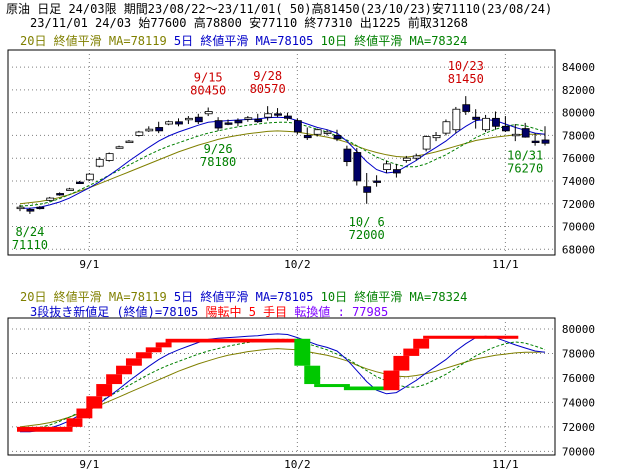  Describe the element at coordinates (505, 264) in the screenshot. I see `candle-x-tick-label: 11/1` at that location.